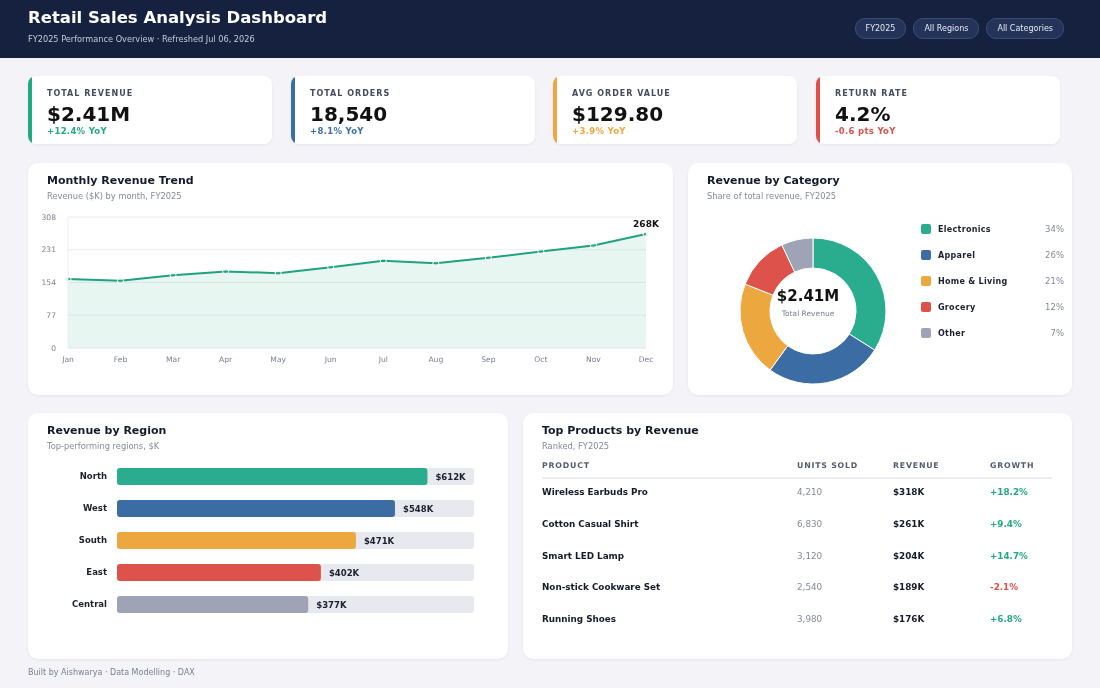  I want to click on chart-subtitle: Share of total revenue, FY2025, so click(772, 196).